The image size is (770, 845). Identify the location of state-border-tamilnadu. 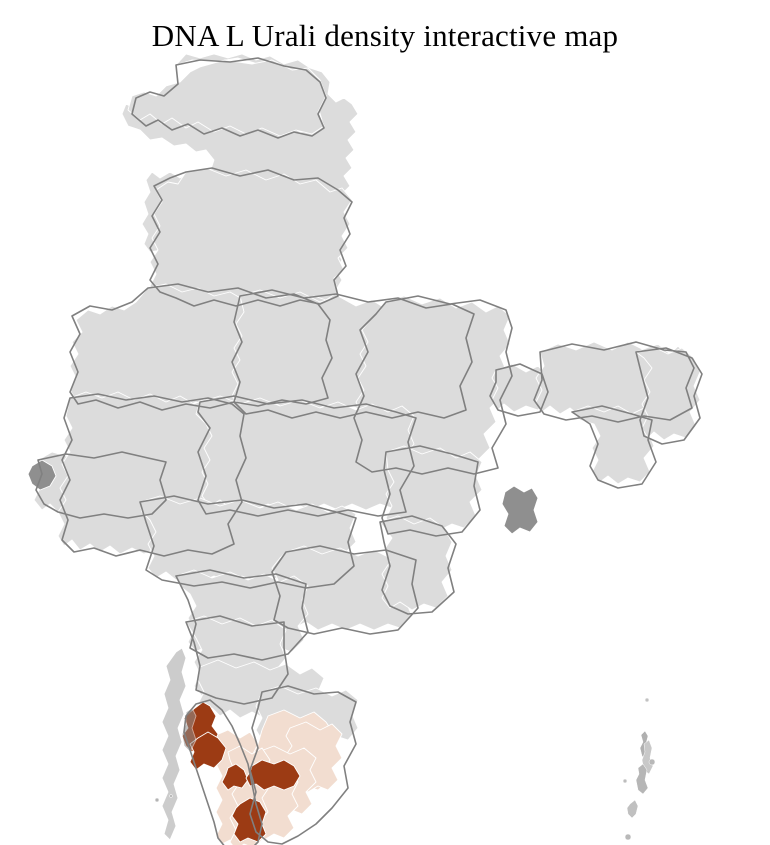
(303, 765).